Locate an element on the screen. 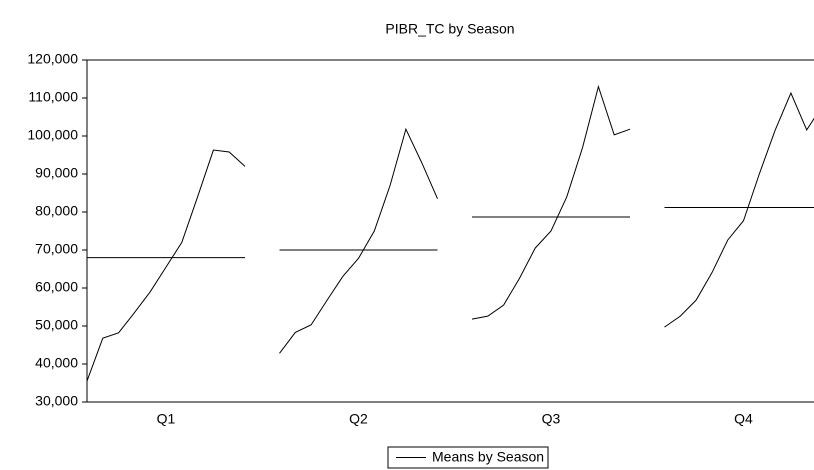 The width and height of the screenshot is (814, 470). legend-label: Means by Season is located at coordinates (488, 457).